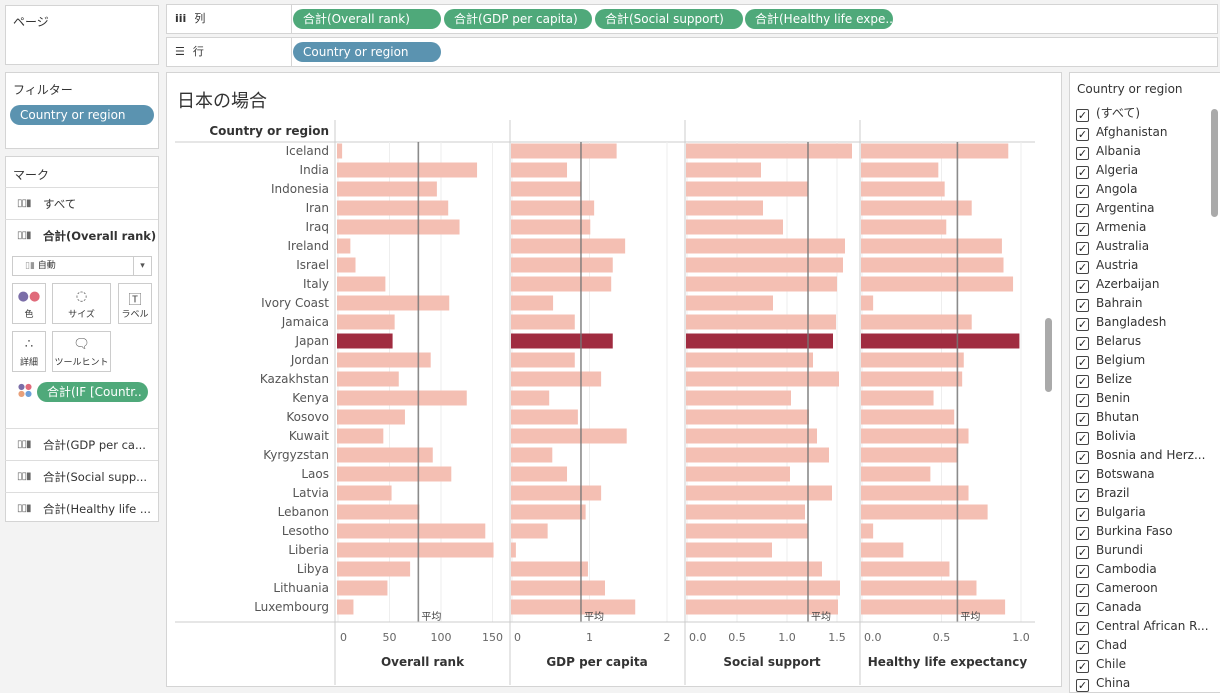 This screenshot has width=1220, height=693. What do you see at coordinates (431, 617) in the screenshot?
I see `average-label: 平均` at bounding box center [431, 617].